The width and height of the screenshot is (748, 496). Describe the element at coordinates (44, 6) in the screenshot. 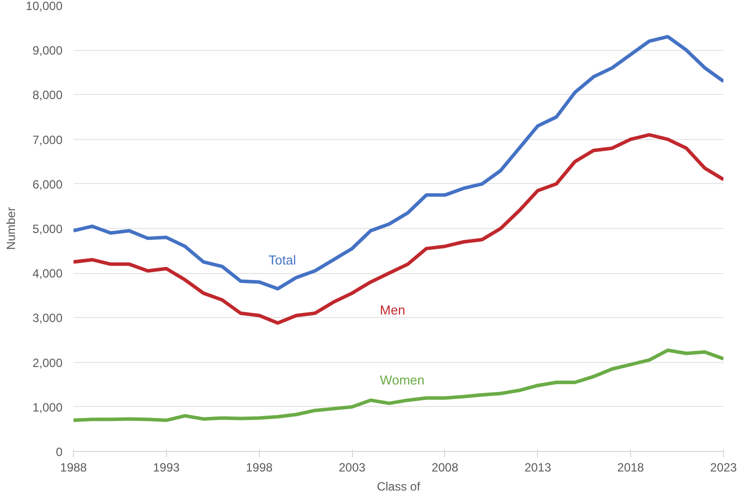

I see `y-tick-label: 10,000` at that location.